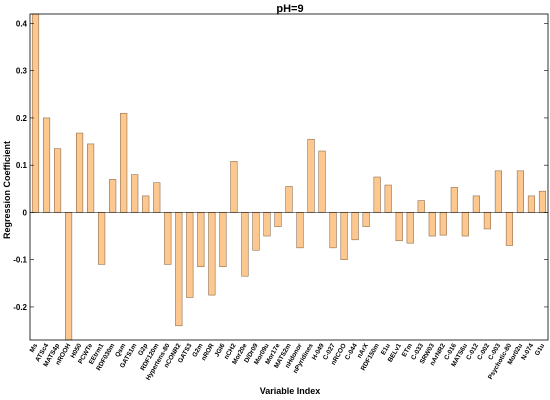  What do you see at coordinates (20, 307) in the screenshot?
I see `y-tick-label: -0.2` at bounding box center [20, 307].